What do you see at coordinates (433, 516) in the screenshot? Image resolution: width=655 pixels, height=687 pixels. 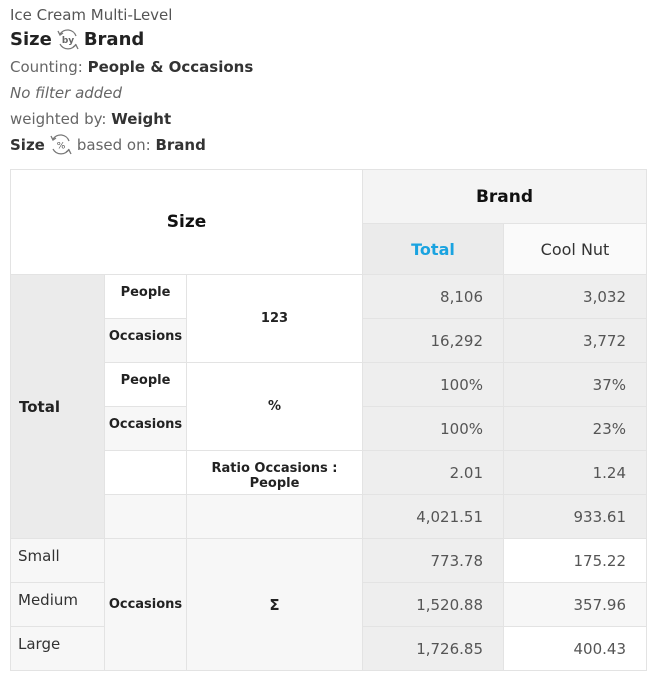 I see `cell-value: 4,021.51` at bounding box center [433, 516].